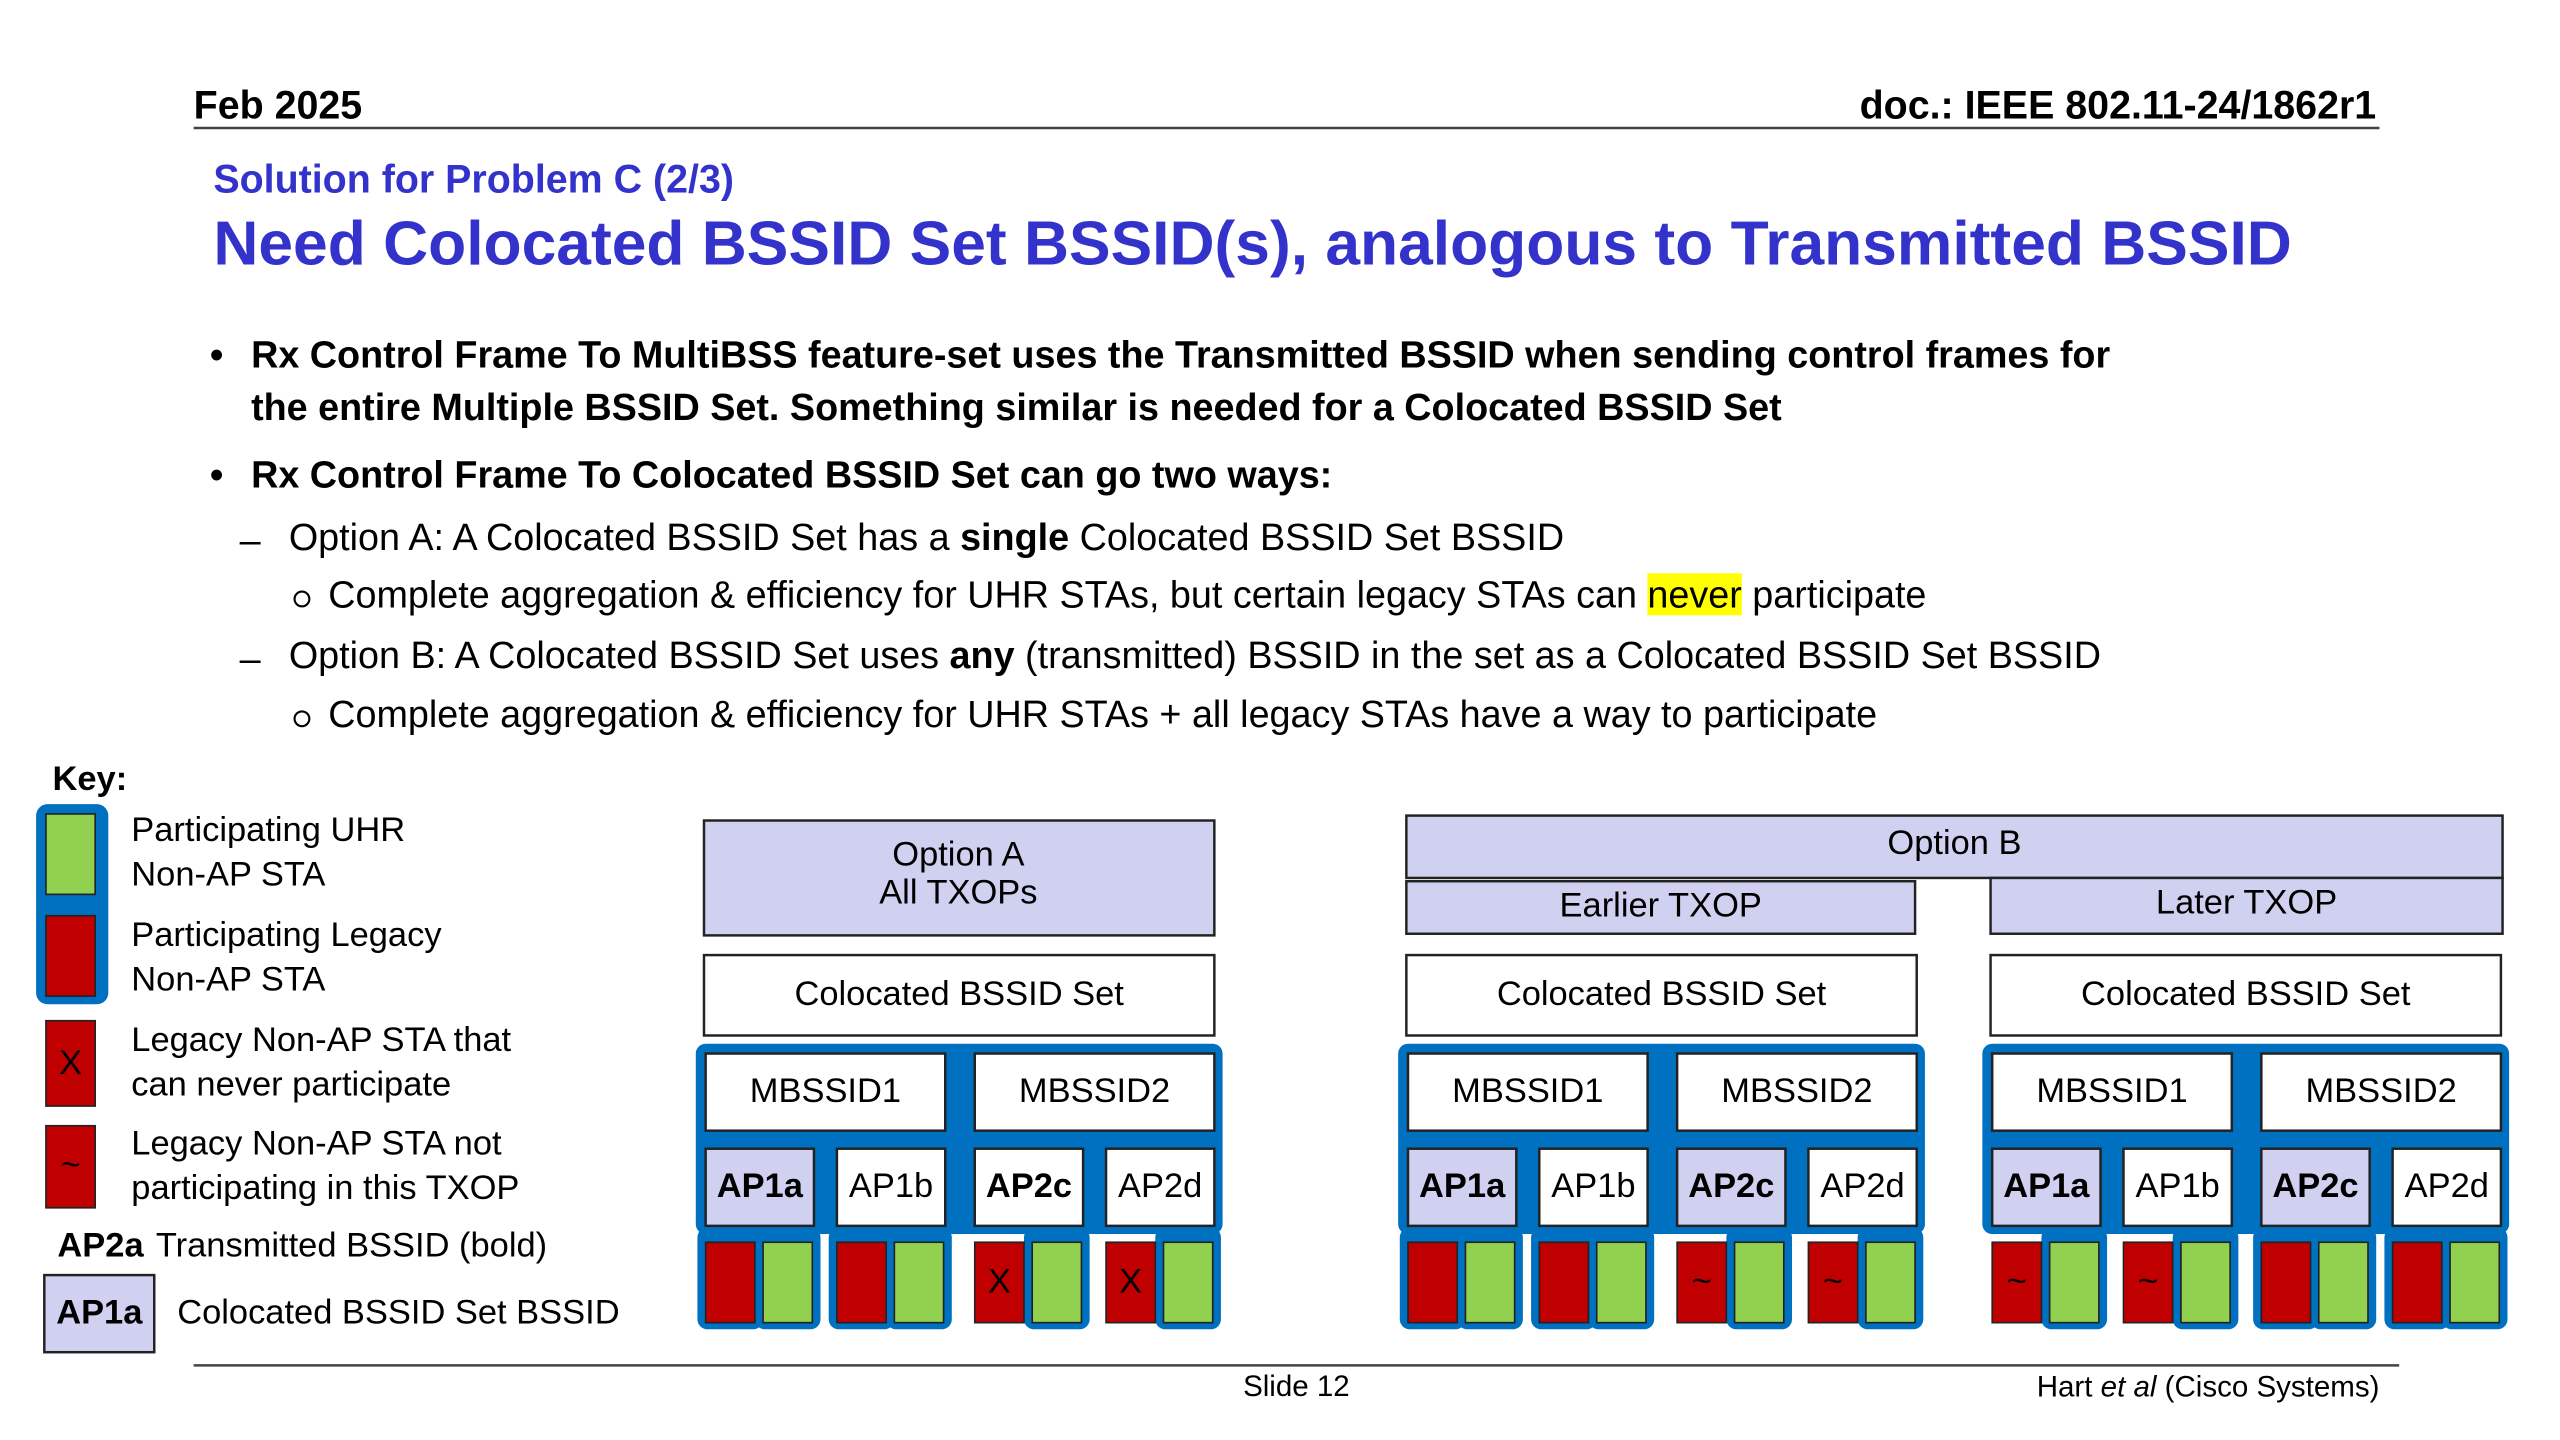 The image size is (2560, 1440). Describe the element at coordinates (351, 1245) in the screenshot. I see `key-text: Transmitted BSSID (bold)` at that location.